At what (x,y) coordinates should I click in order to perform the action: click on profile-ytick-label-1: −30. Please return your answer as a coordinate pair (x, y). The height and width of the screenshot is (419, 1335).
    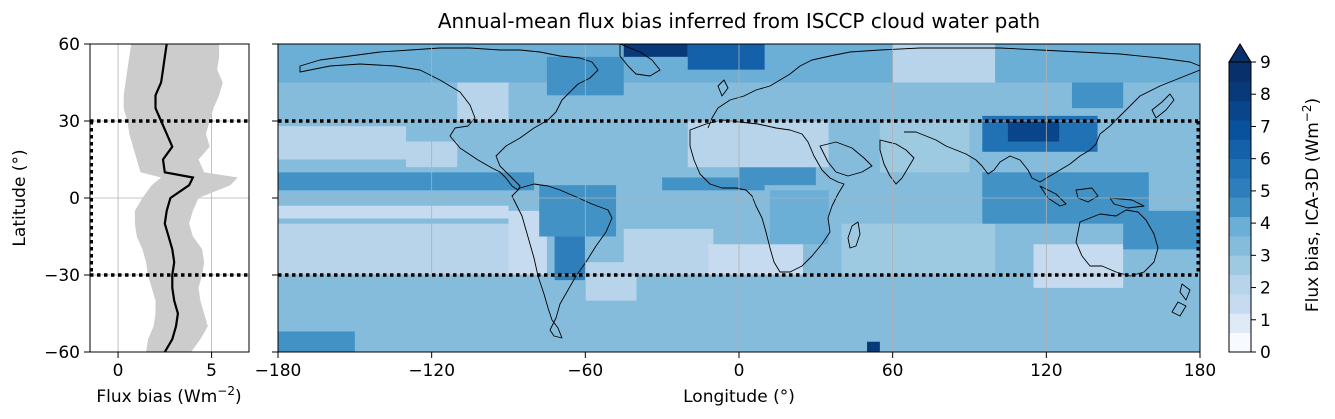
    Looking at the image, I should click on (62, 276).